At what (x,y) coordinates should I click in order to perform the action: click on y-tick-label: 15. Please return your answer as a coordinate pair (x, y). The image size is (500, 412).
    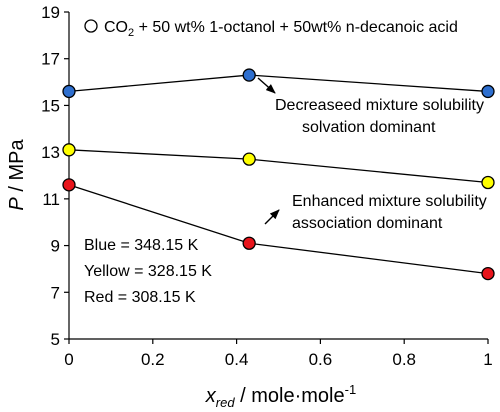
    Looking at the image, I should click on (50, 105).